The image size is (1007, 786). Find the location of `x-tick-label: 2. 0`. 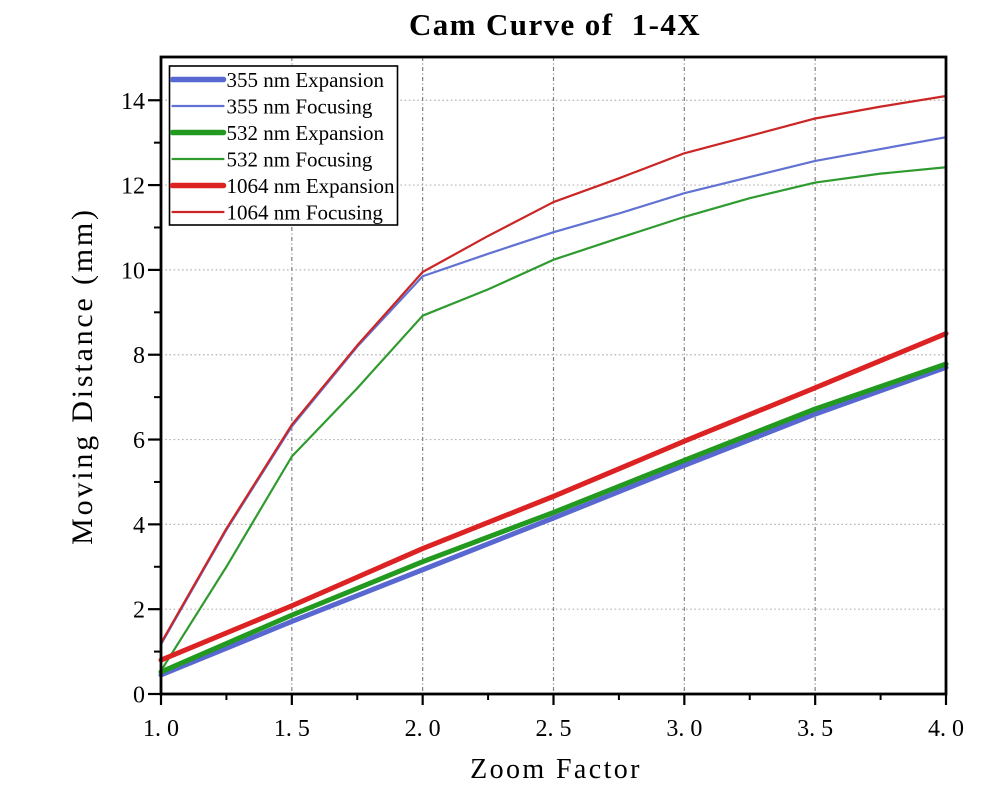

x-tick-label: 2. 0 is located at coordinates (423, 729).